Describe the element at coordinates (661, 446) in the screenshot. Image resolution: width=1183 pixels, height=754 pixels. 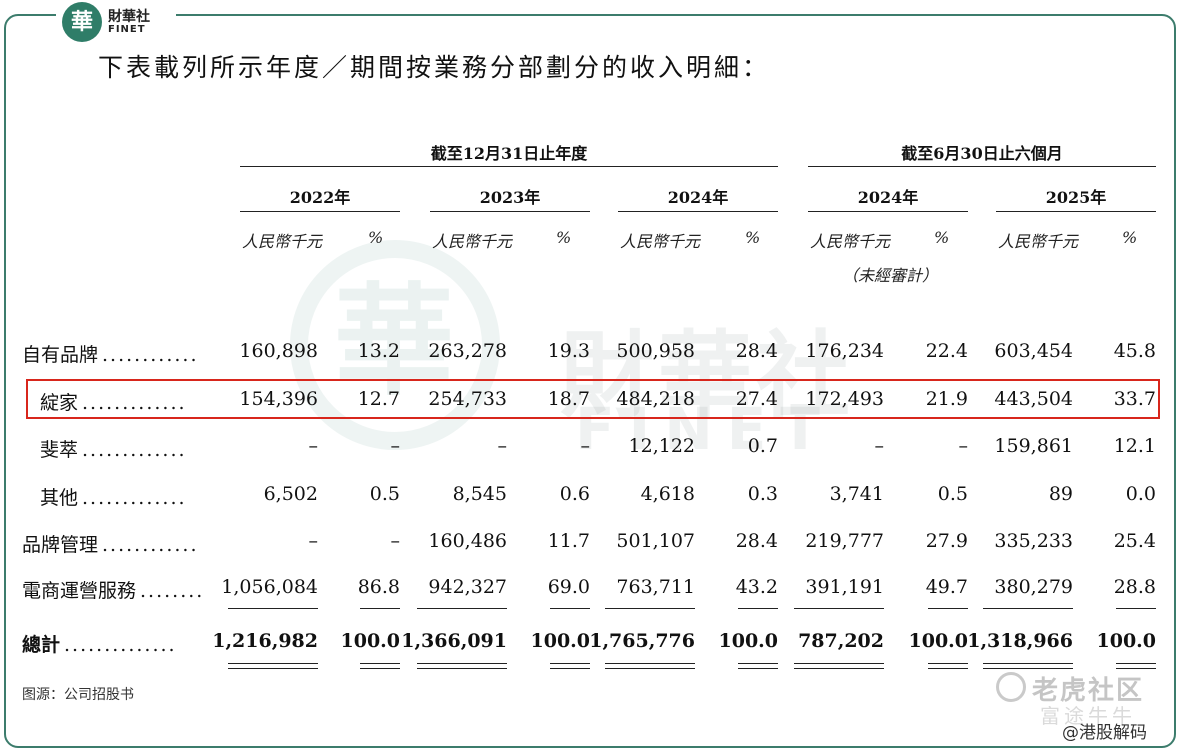
I see `table-cell: 12,122` at that location.